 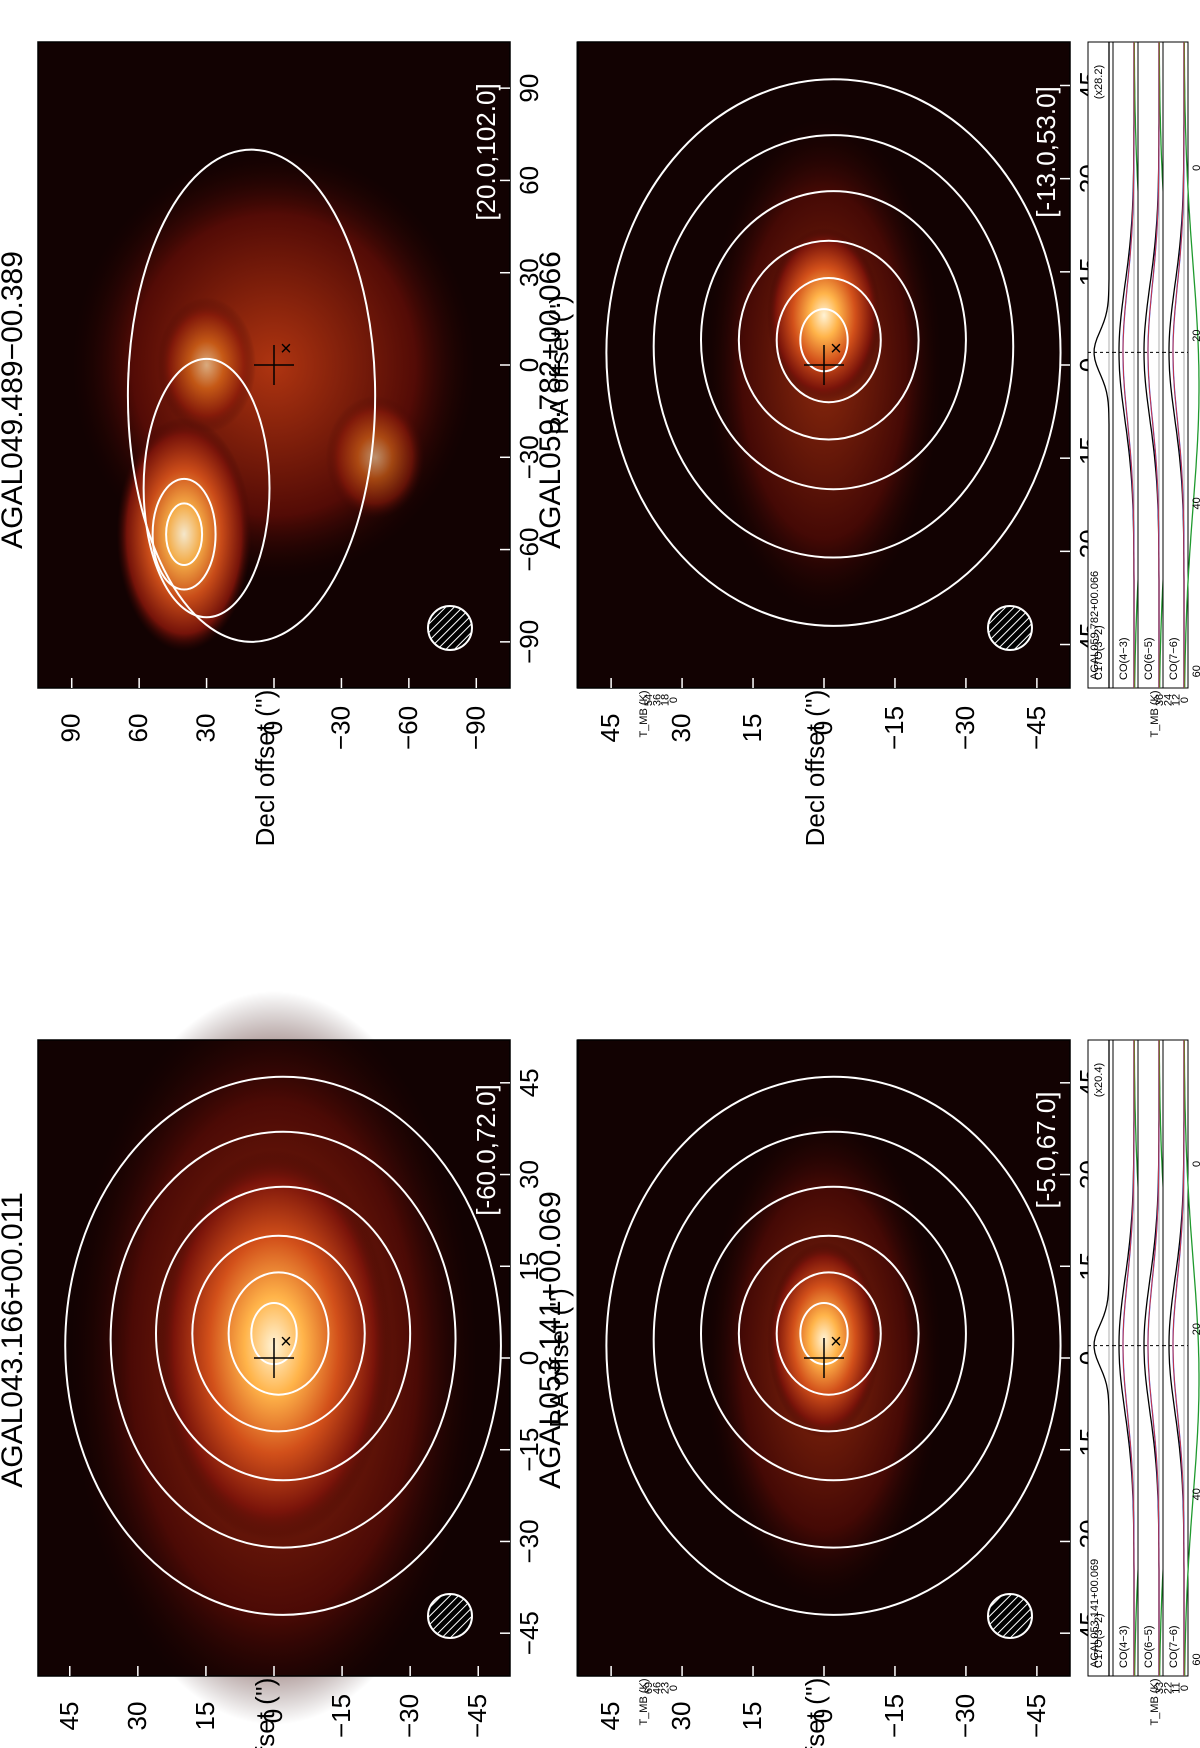 What do you see at coordinates (529, 1082) in the screenshot?
I see `ra-tick-label: 45` at bounding box center [529, 1082].